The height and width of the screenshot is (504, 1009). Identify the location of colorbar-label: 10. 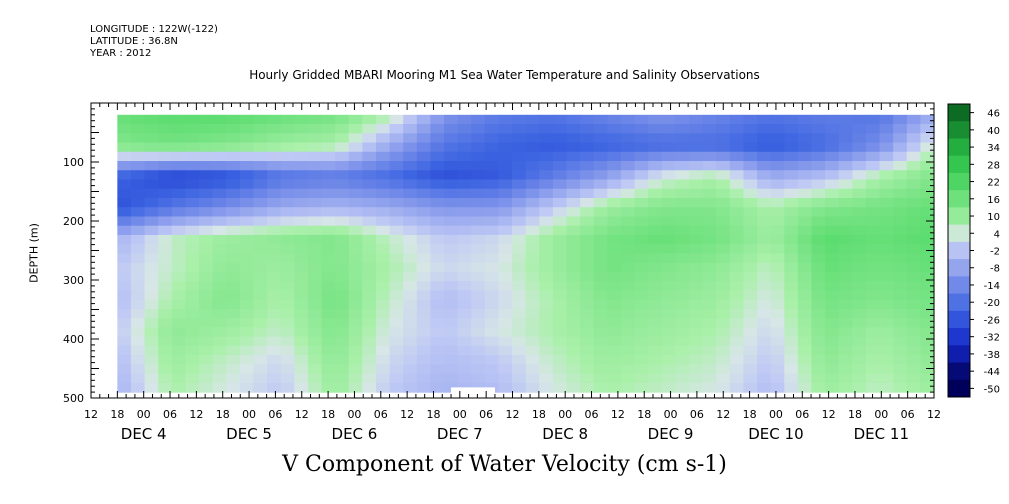
(993, 217).